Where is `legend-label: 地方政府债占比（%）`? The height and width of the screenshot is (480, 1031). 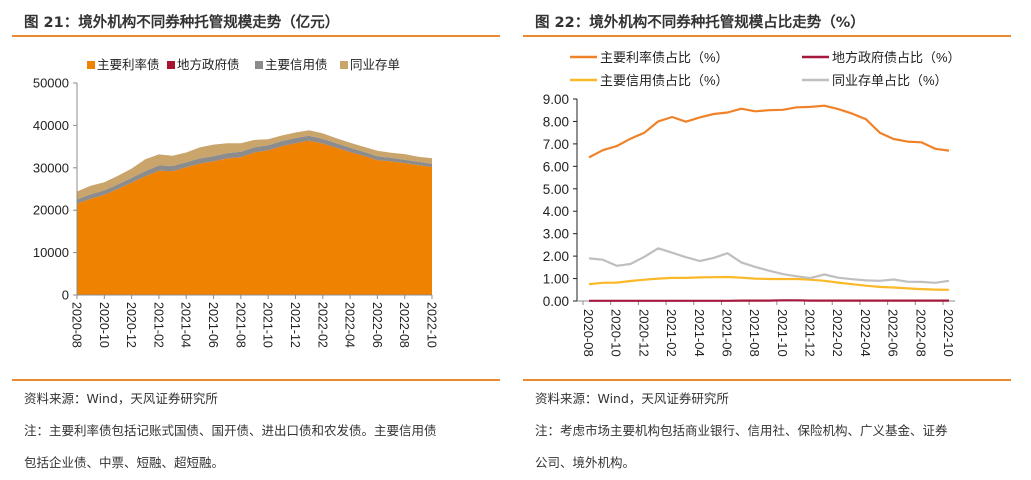
legend-label: 地方政府债占比（%） is located at coordinates (896, 57).